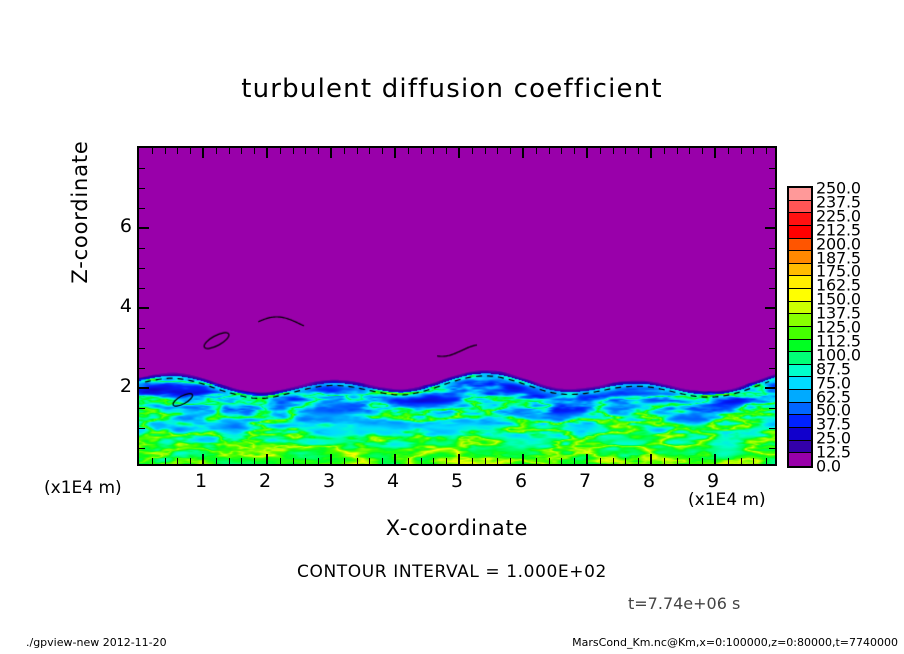 The width and height of the screenshot is (904, 654). I want to click on colorbar-tick-label: 112.5, so click(838, 341).